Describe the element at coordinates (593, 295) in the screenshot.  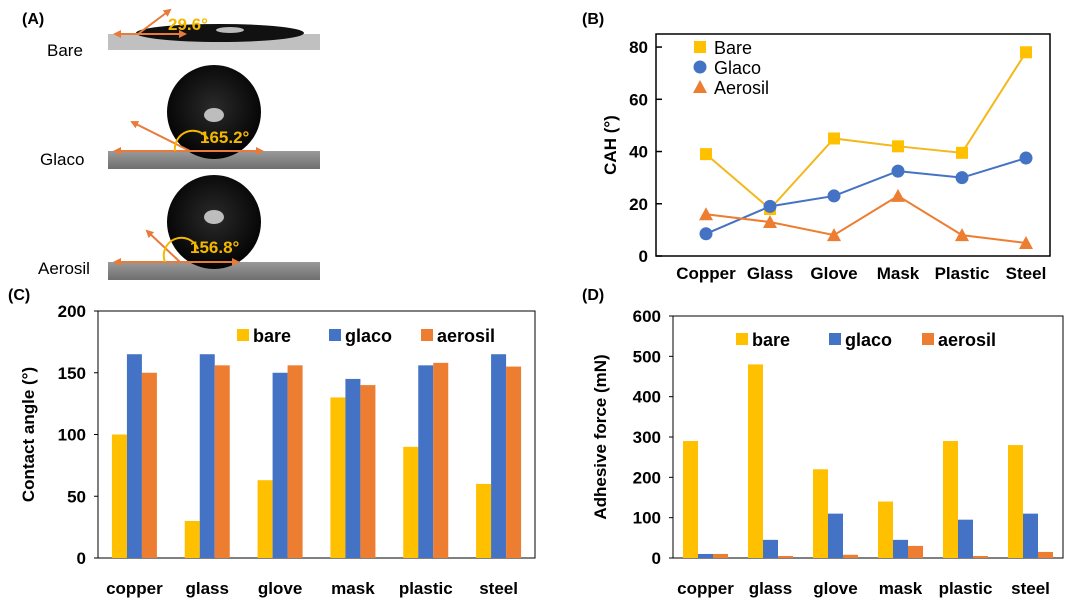
I see `chartD-letter: (D)` at that location.